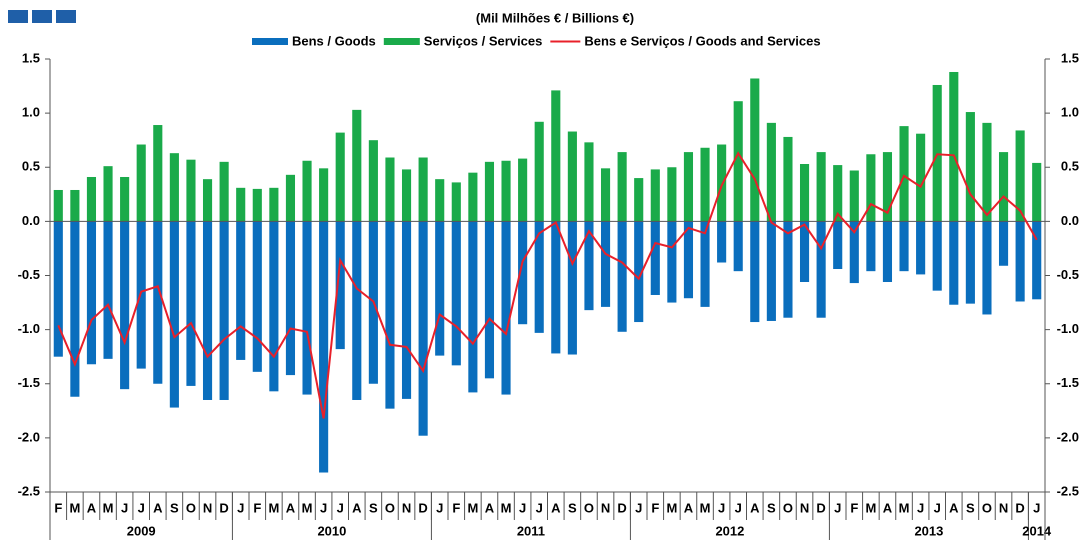 The width and height of the screenshot is (1083, 542). Describe the element at coordinates (1068, 274) in the screenshot. I see `y2-tick-label: -0.5` at that location.